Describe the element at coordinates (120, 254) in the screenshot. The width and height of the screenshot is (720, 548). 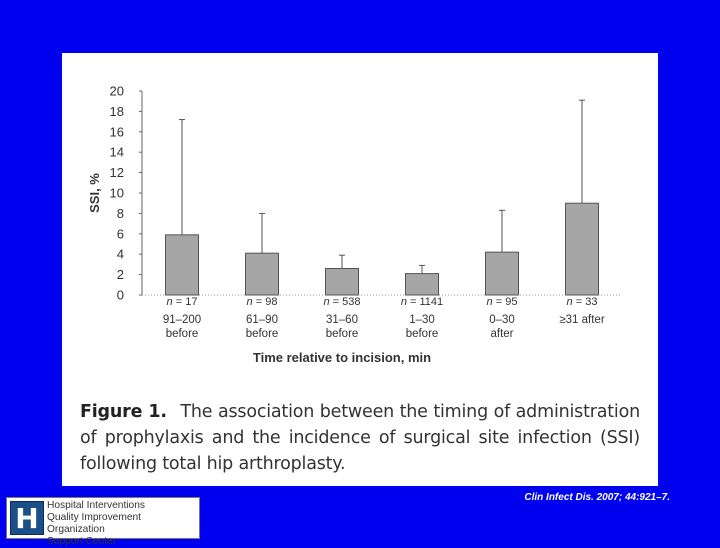
I see `y-tick-label: 4` at that location.